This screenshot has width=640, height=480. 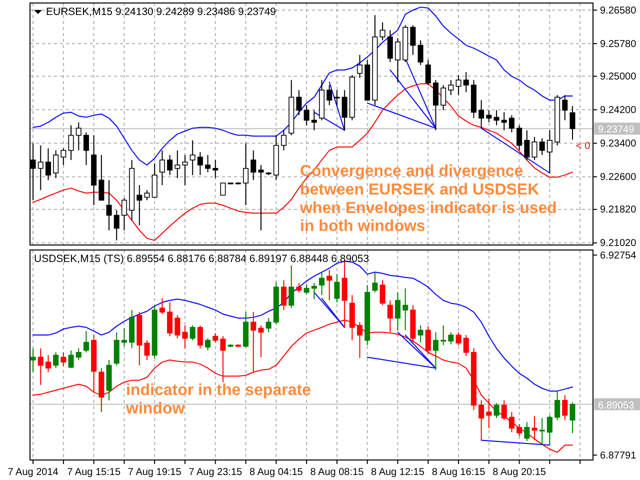 I want to click on y-tick-label: 6.92754, so click(x=618, y=256).